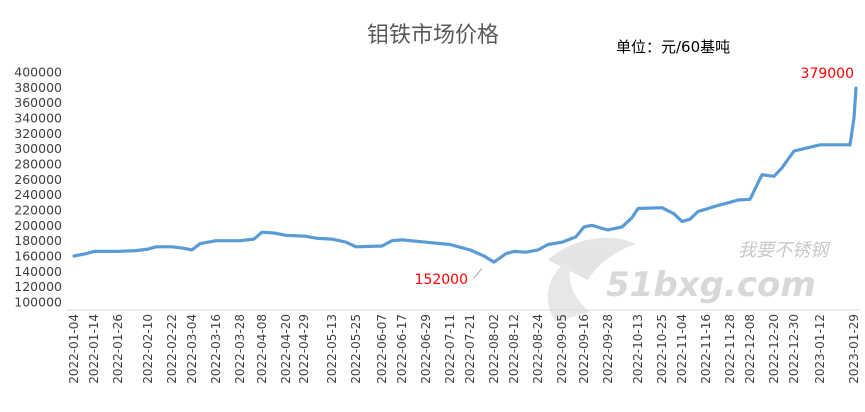 This screenshot has height=412, width=865. I want to click on y-tick-label: 340000, so click(38, 118).